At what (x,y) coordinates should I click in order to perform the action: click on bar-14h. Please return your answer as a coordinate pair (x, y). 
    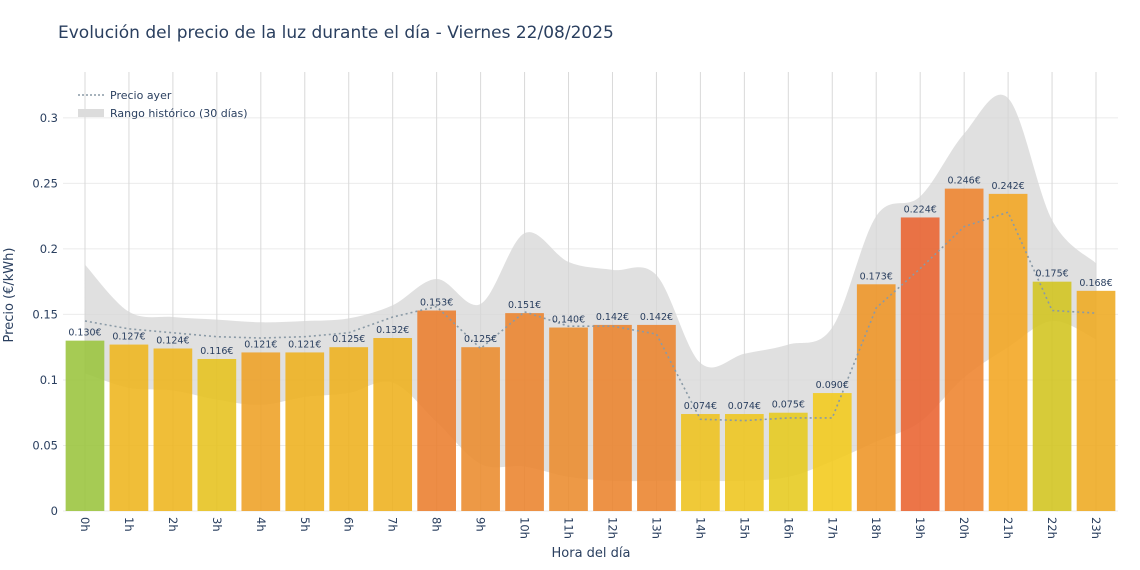
    Looking at the image, I should click on (700, 462).